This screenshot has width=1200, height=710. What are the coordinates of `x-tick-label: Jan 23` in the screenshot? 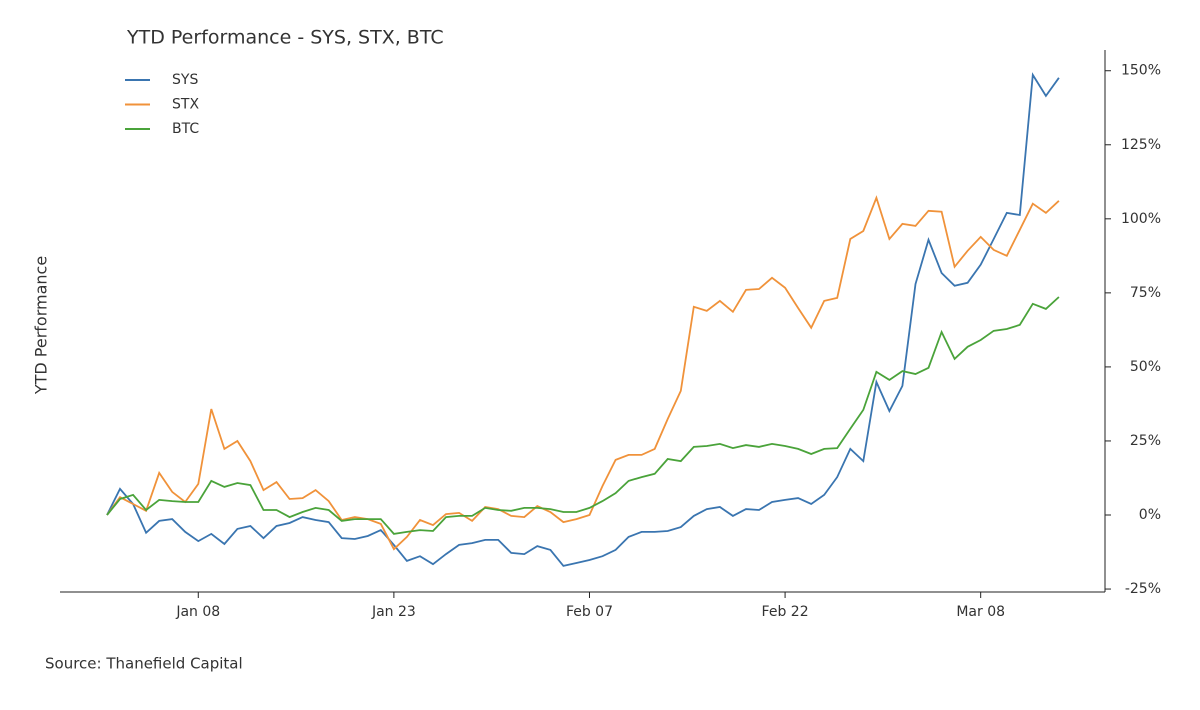 It's located at (393, 612).